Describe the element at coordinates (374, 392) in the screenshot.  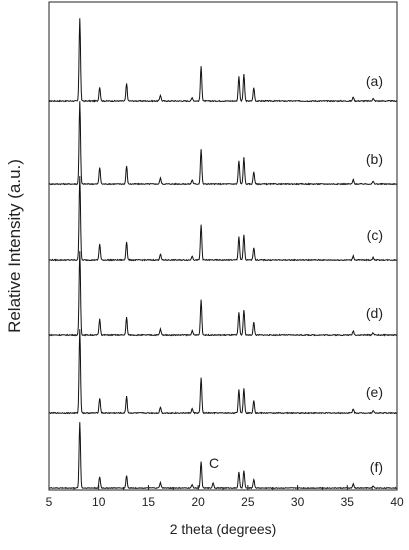
I see `series-label-5: (e)` at that location.